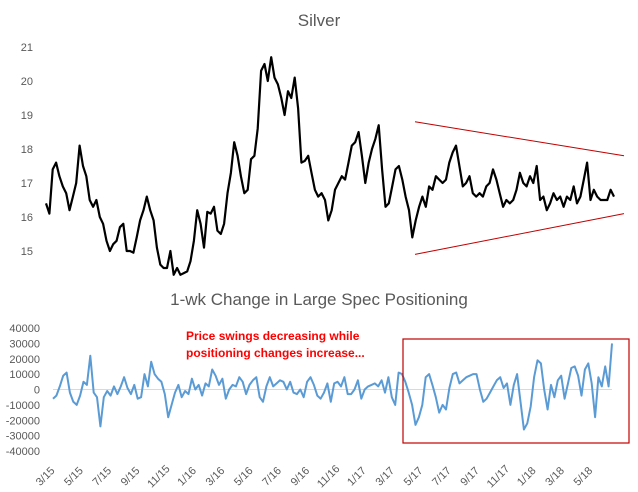  I want to click on positioning-x-tick-label: 1/18, so click(527, 477).